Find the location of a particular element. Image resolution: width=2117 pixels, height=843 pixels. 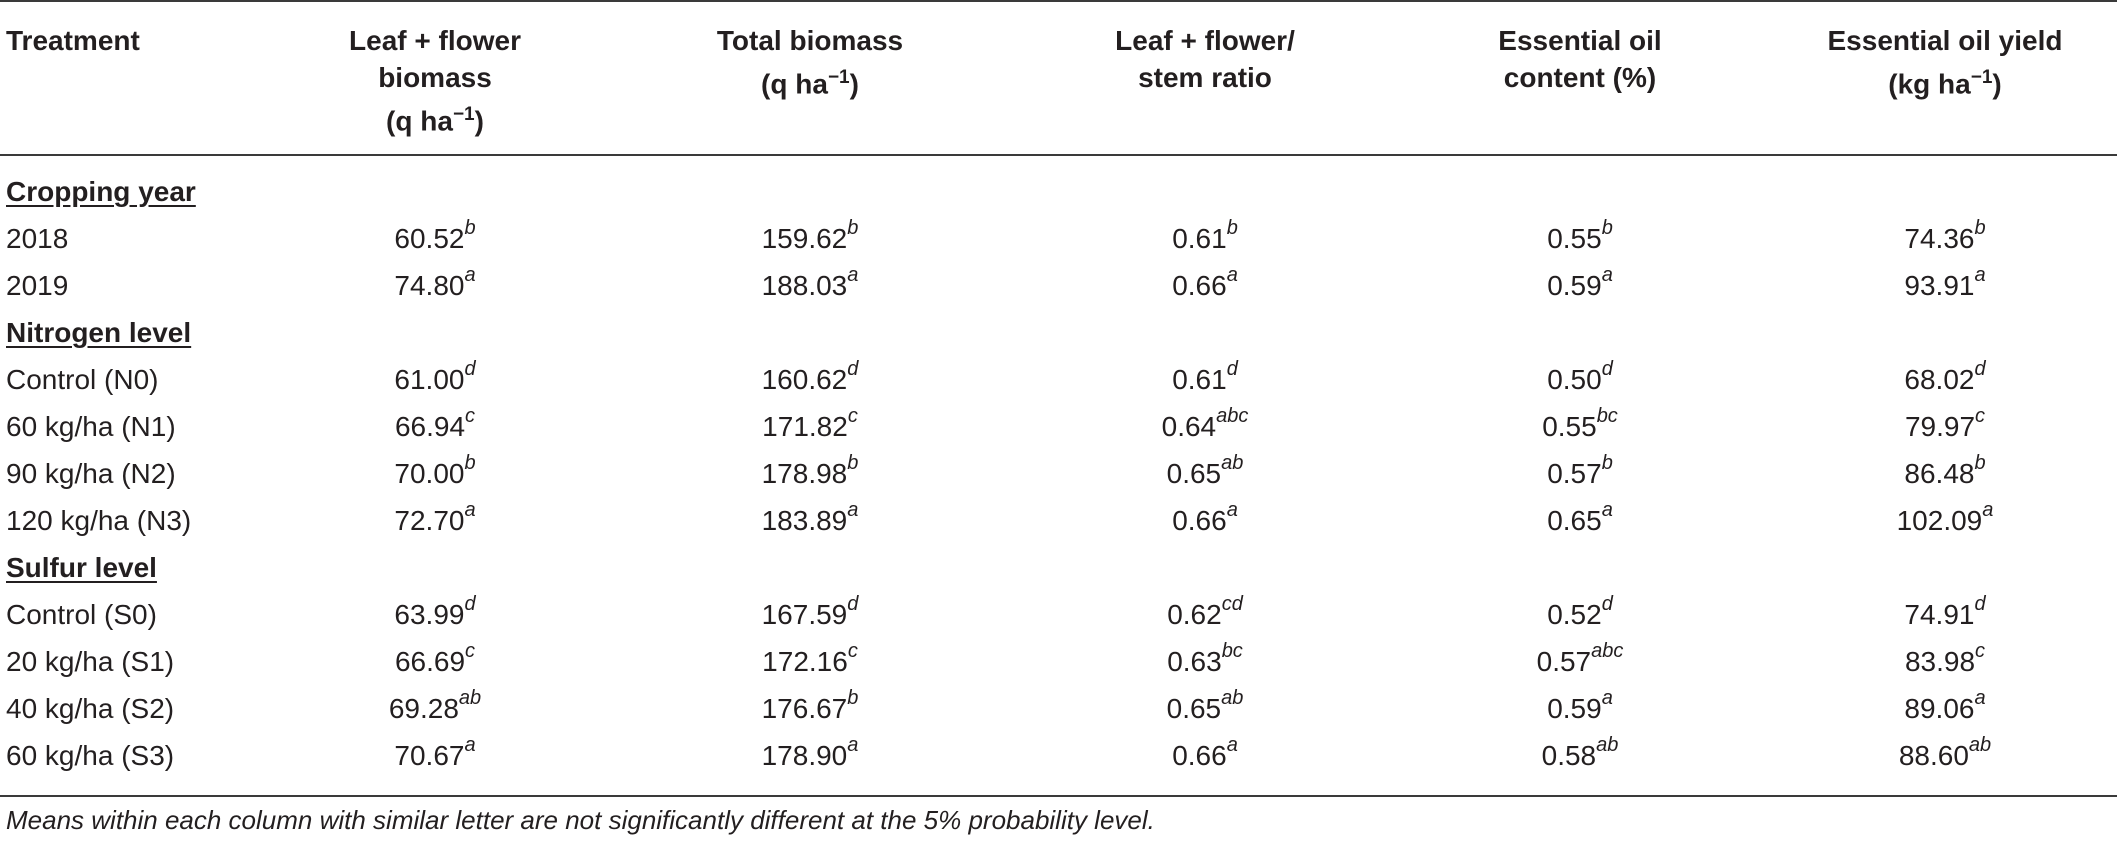

cell-value: 0.66 is located at coordinates (1199, 285).